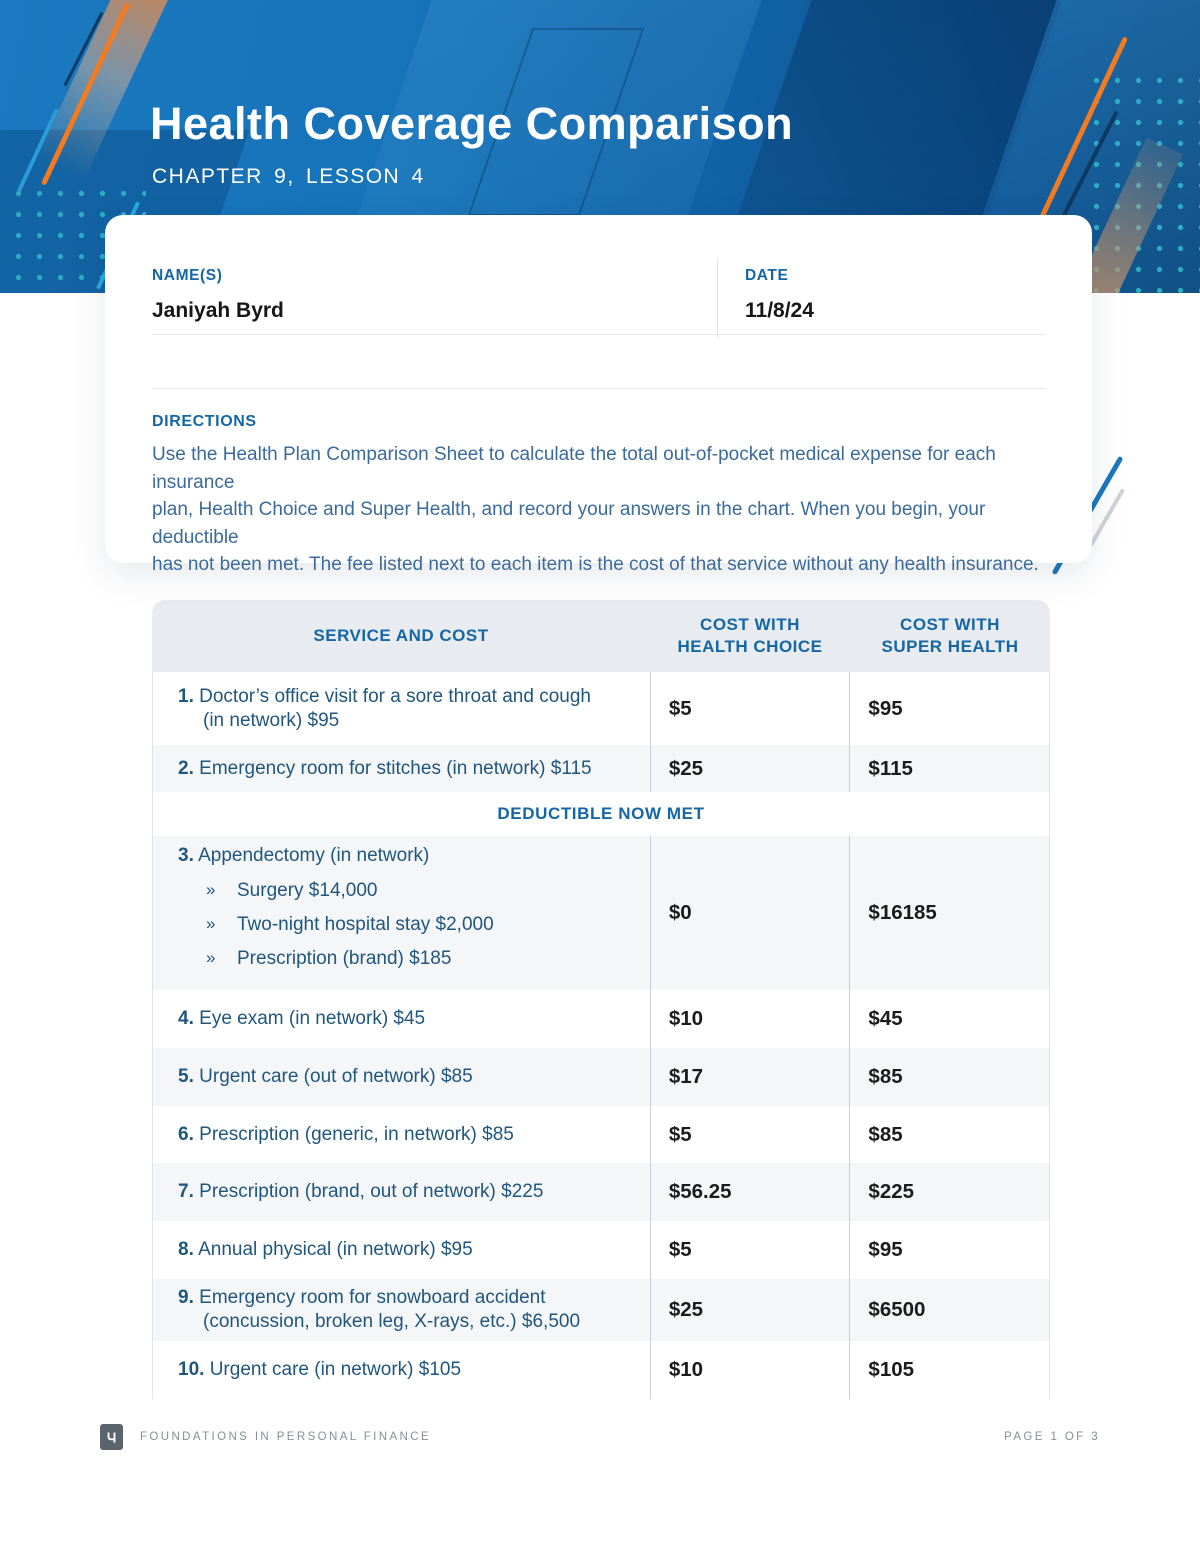 This screenshot has width=1200, height=1553. Describe the element at coordinates (779, 310) in the screenshot. I see `date-field: 11/8/24` at that location.